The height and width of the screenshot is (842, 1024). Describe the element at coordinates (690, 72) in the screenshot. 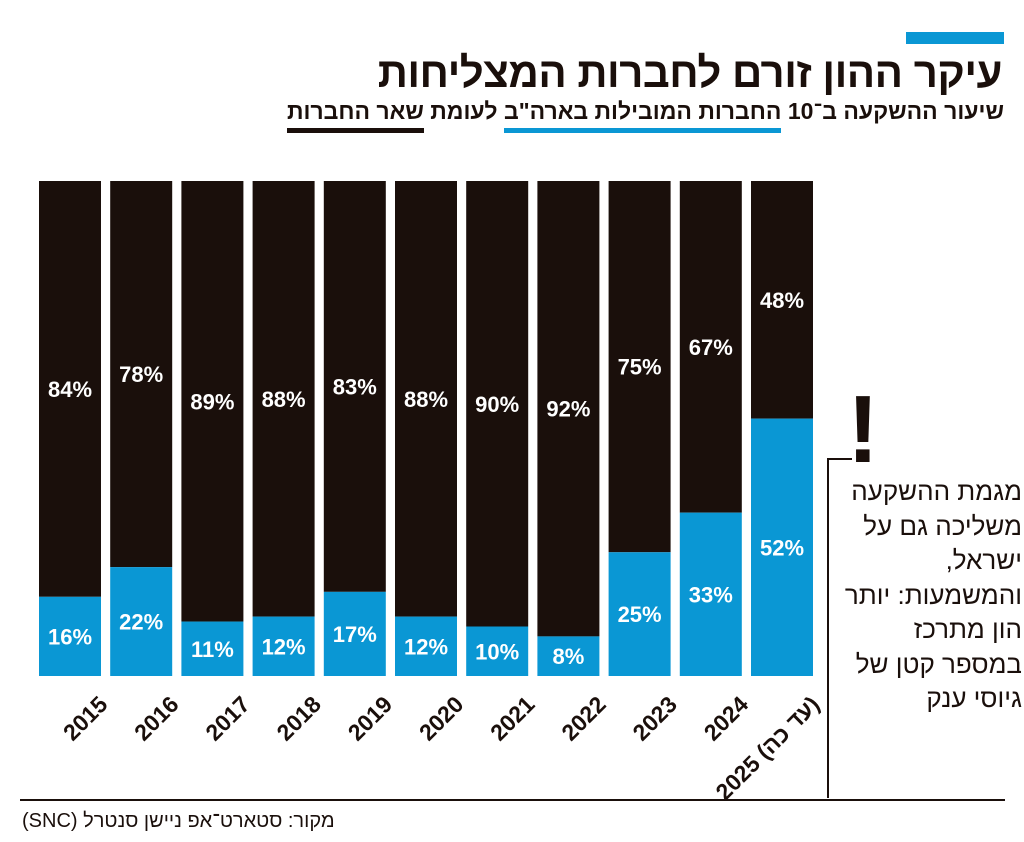

I see `chart-title: עיקר ההון זורם לחברות המצליחות` at that location.